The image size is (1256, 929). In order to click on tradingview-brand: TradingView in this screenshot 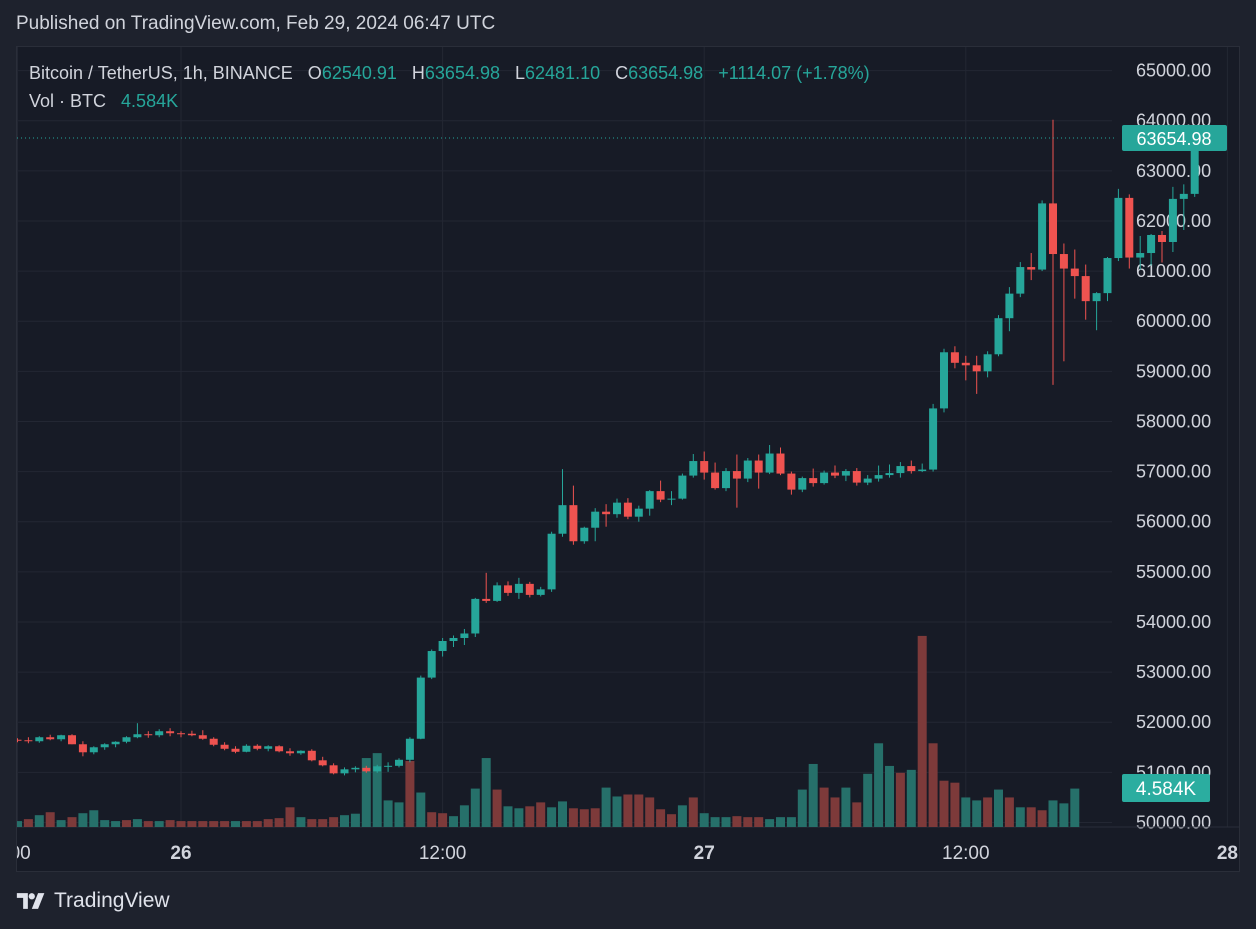, I will do `click(93, 901)`.